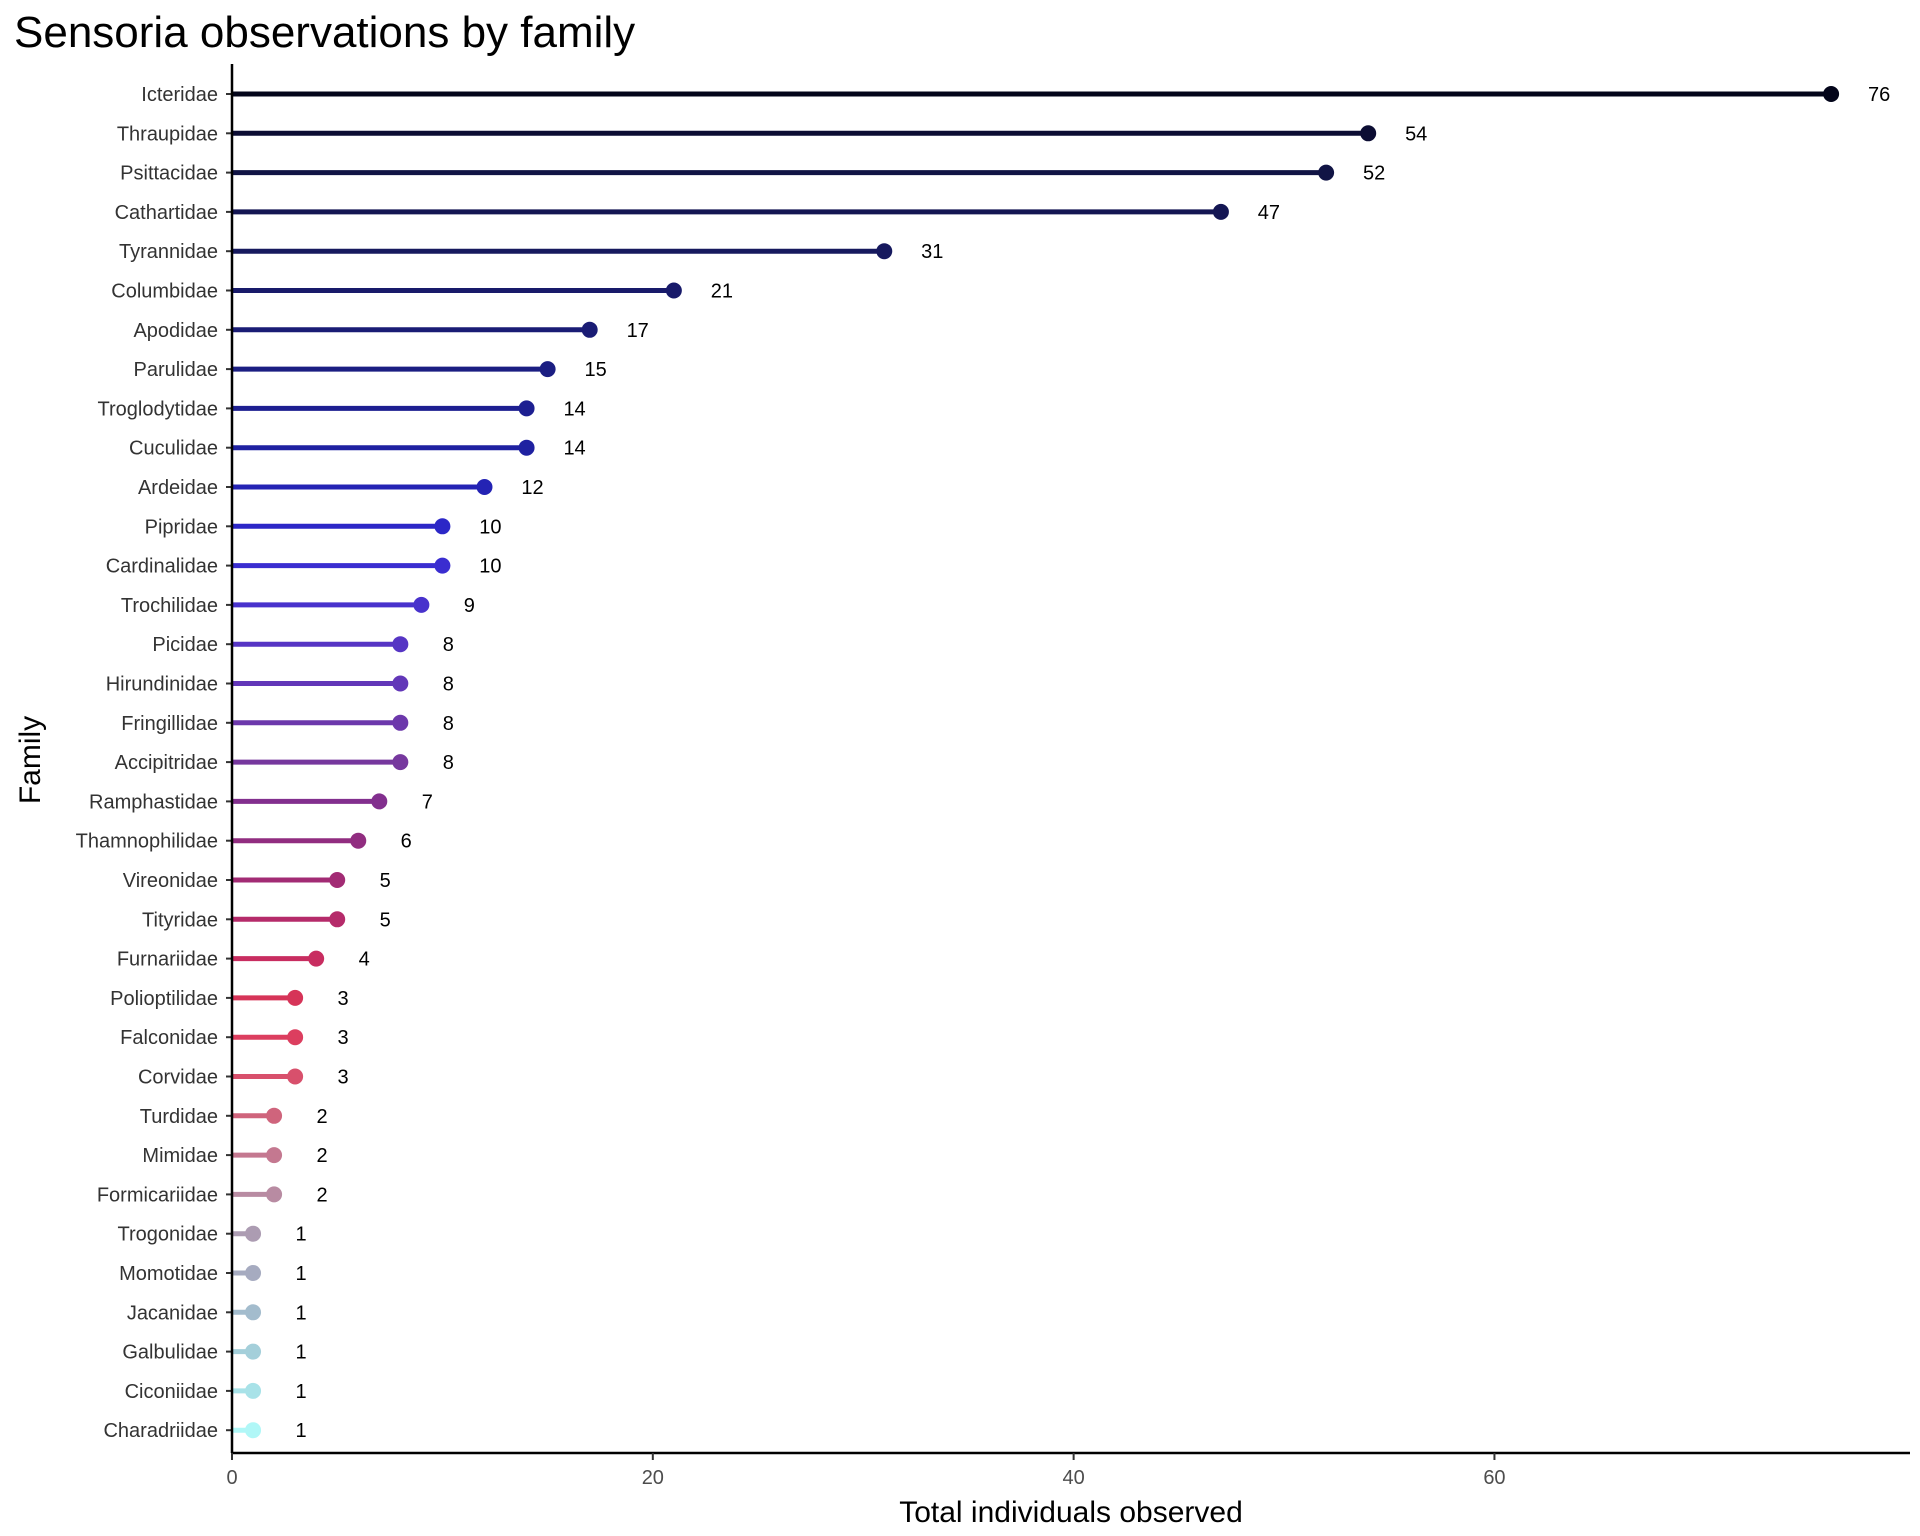 The width and height of the screenshot is (1920, 1536). Describe the element at coordinates (406, 842) in the screenshot. I see `data-label: 6` at that location.